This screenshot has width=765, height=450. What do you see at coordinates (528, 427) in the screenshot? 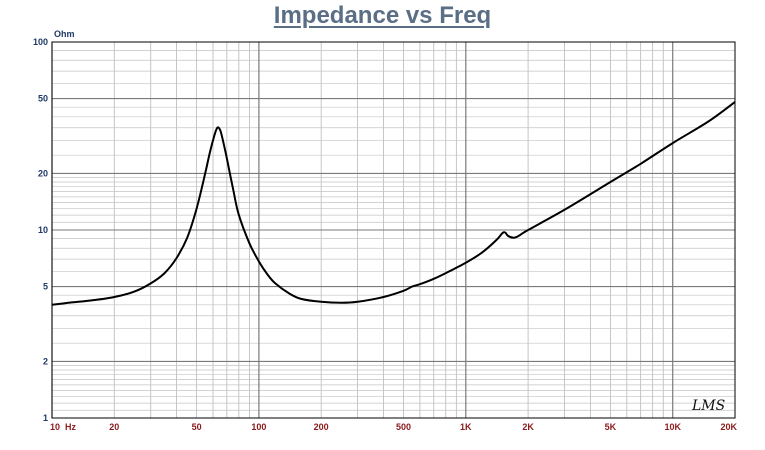
I see `x-tick-label: 2K` at bounding box center [528, 427].